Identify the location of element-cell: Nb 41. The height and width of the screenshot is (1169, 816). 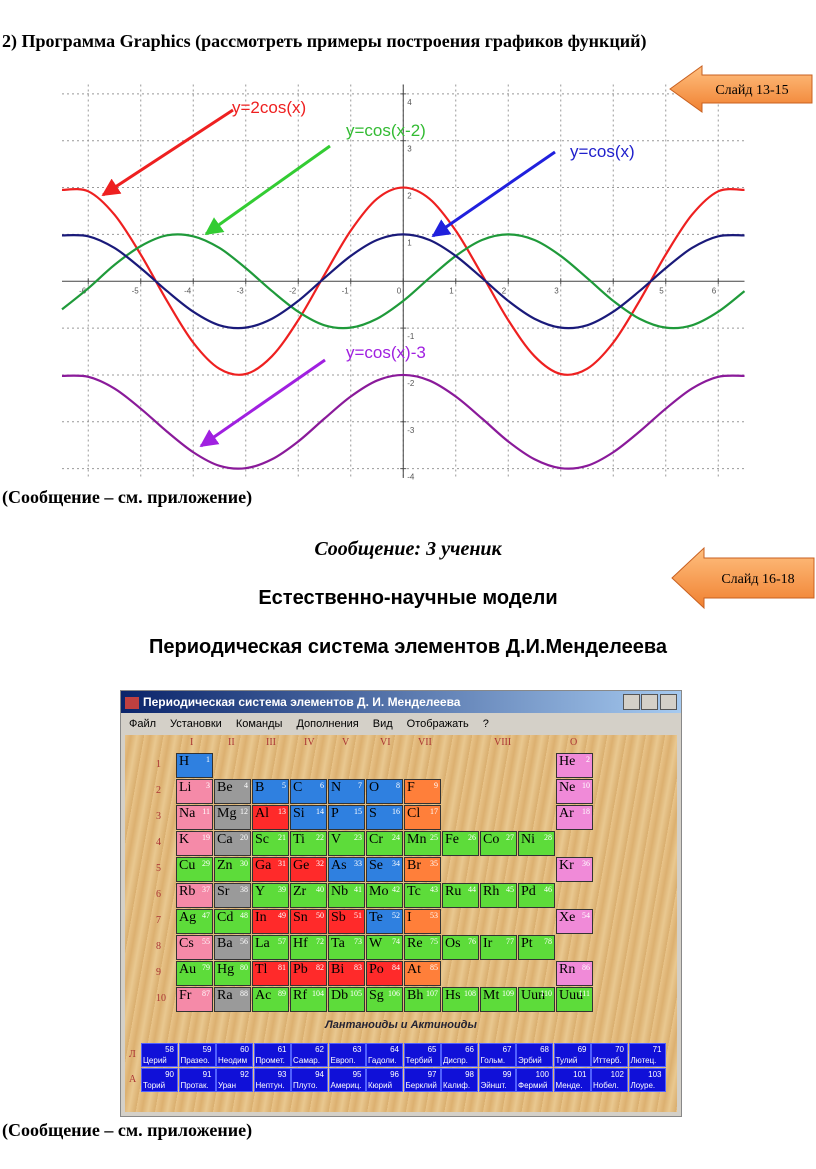
(346, 895).